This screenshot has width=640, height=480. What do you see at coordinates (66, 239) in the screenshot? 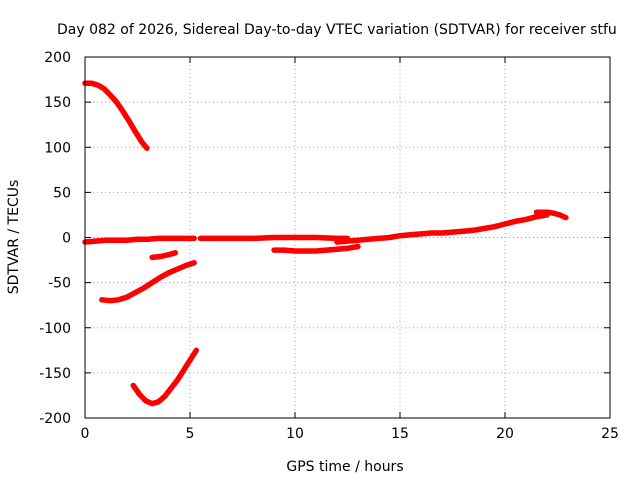
I see `y-tick-label: 0` at bounding box center [66, 239].